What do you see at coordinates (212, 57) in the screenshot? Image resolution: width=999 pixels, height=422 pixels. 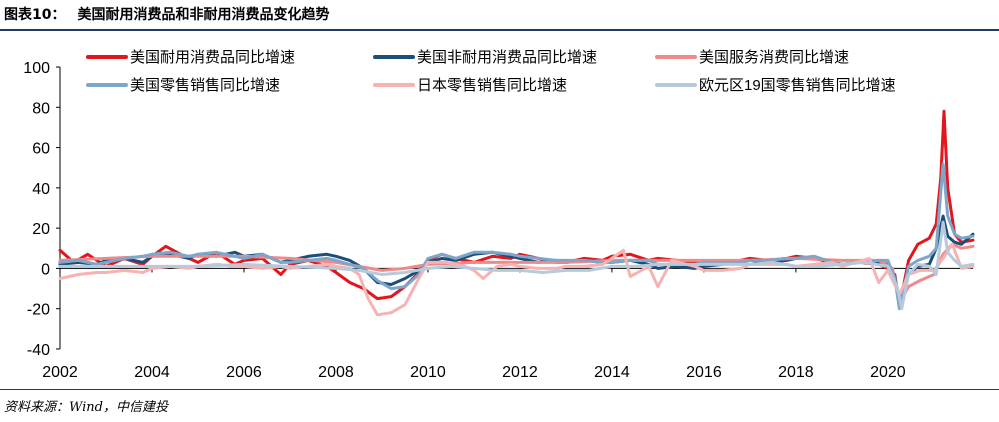 I see `legend-label: 美国耐用消费品同比增速` at bounding box center [212, 57].